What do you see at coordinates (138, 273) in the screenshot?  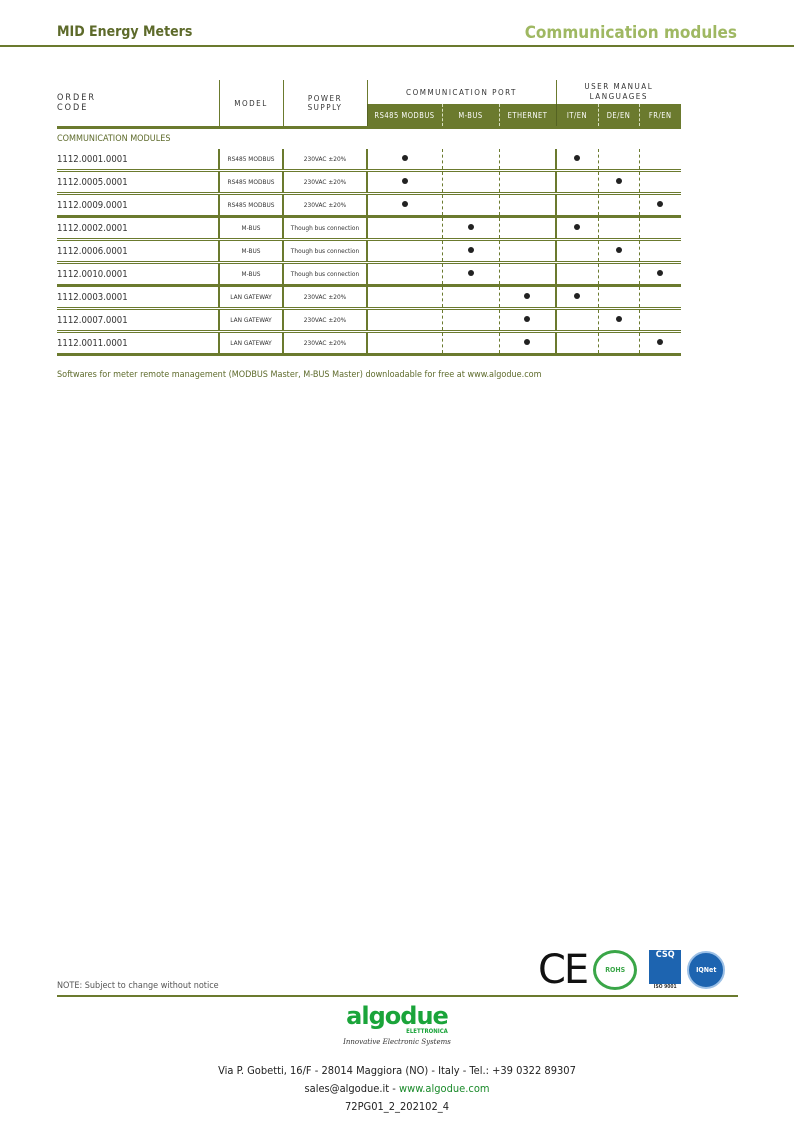 I see `order-code-cell: 1112.0010.0001` at bounding box center [138, 273].